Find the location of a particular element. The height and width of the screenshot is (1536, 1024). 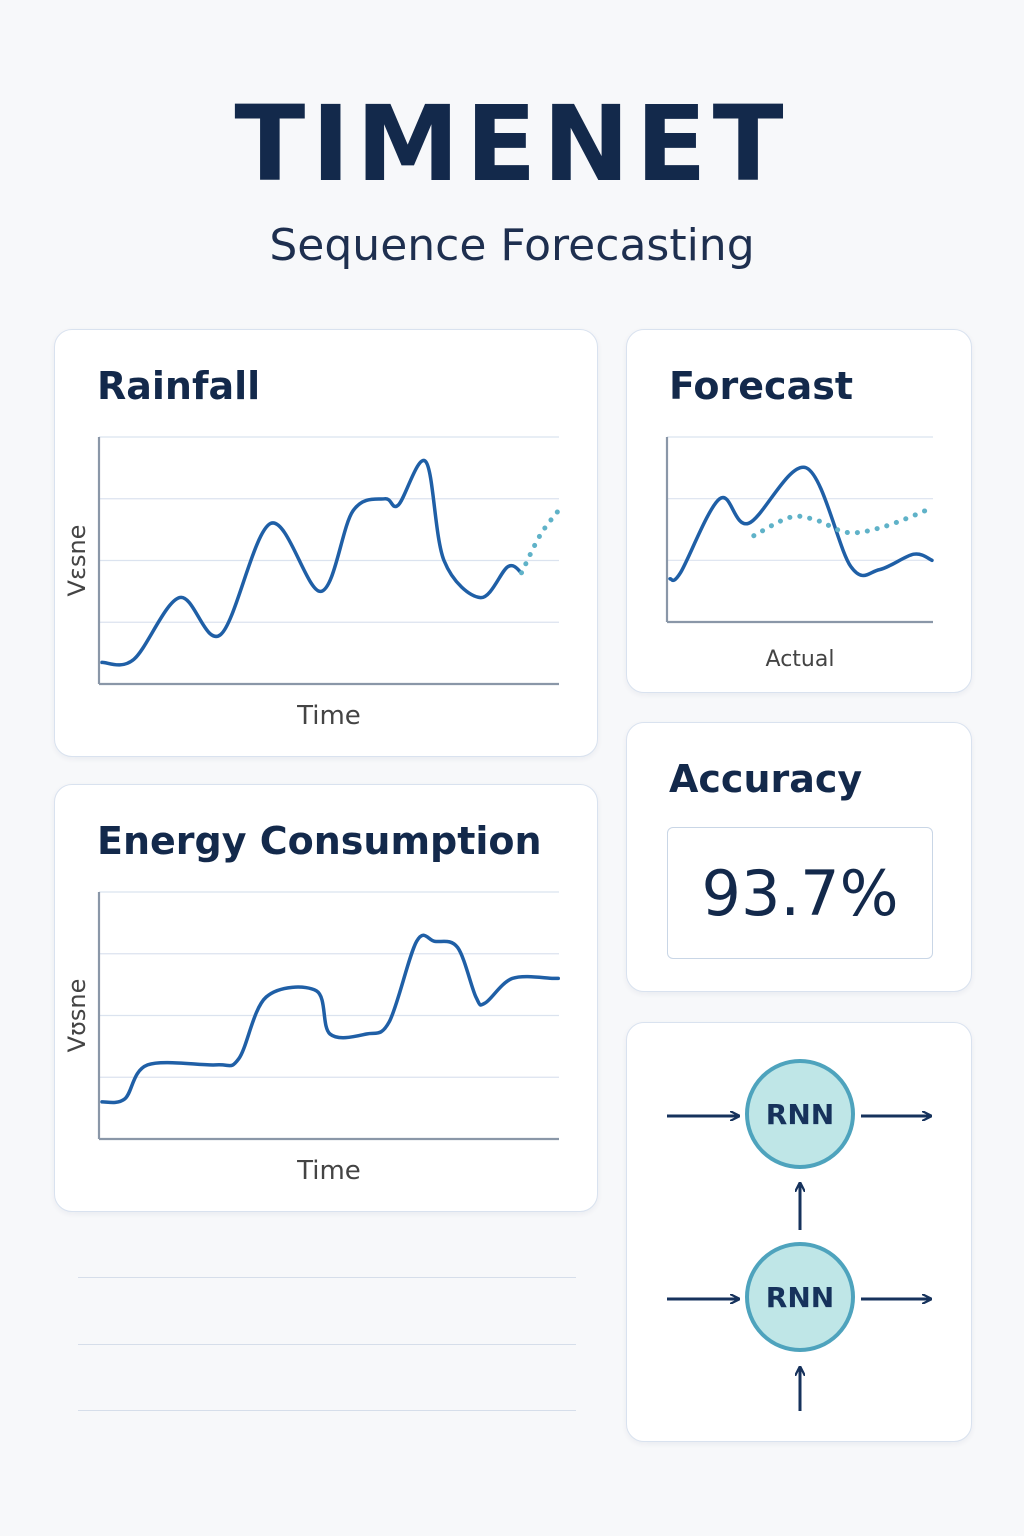

rnn-node-top: RNN is located at coordinates (800, 1114).